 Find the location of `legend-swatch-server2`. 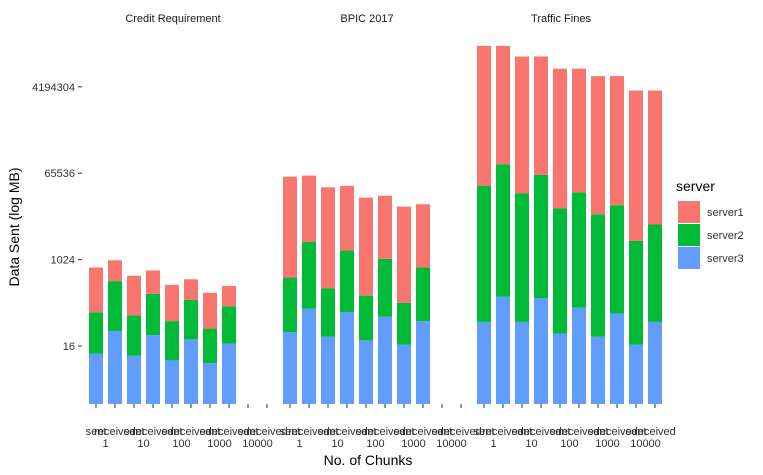

legend-swatch-server2 is located at coordinates (689, 235).